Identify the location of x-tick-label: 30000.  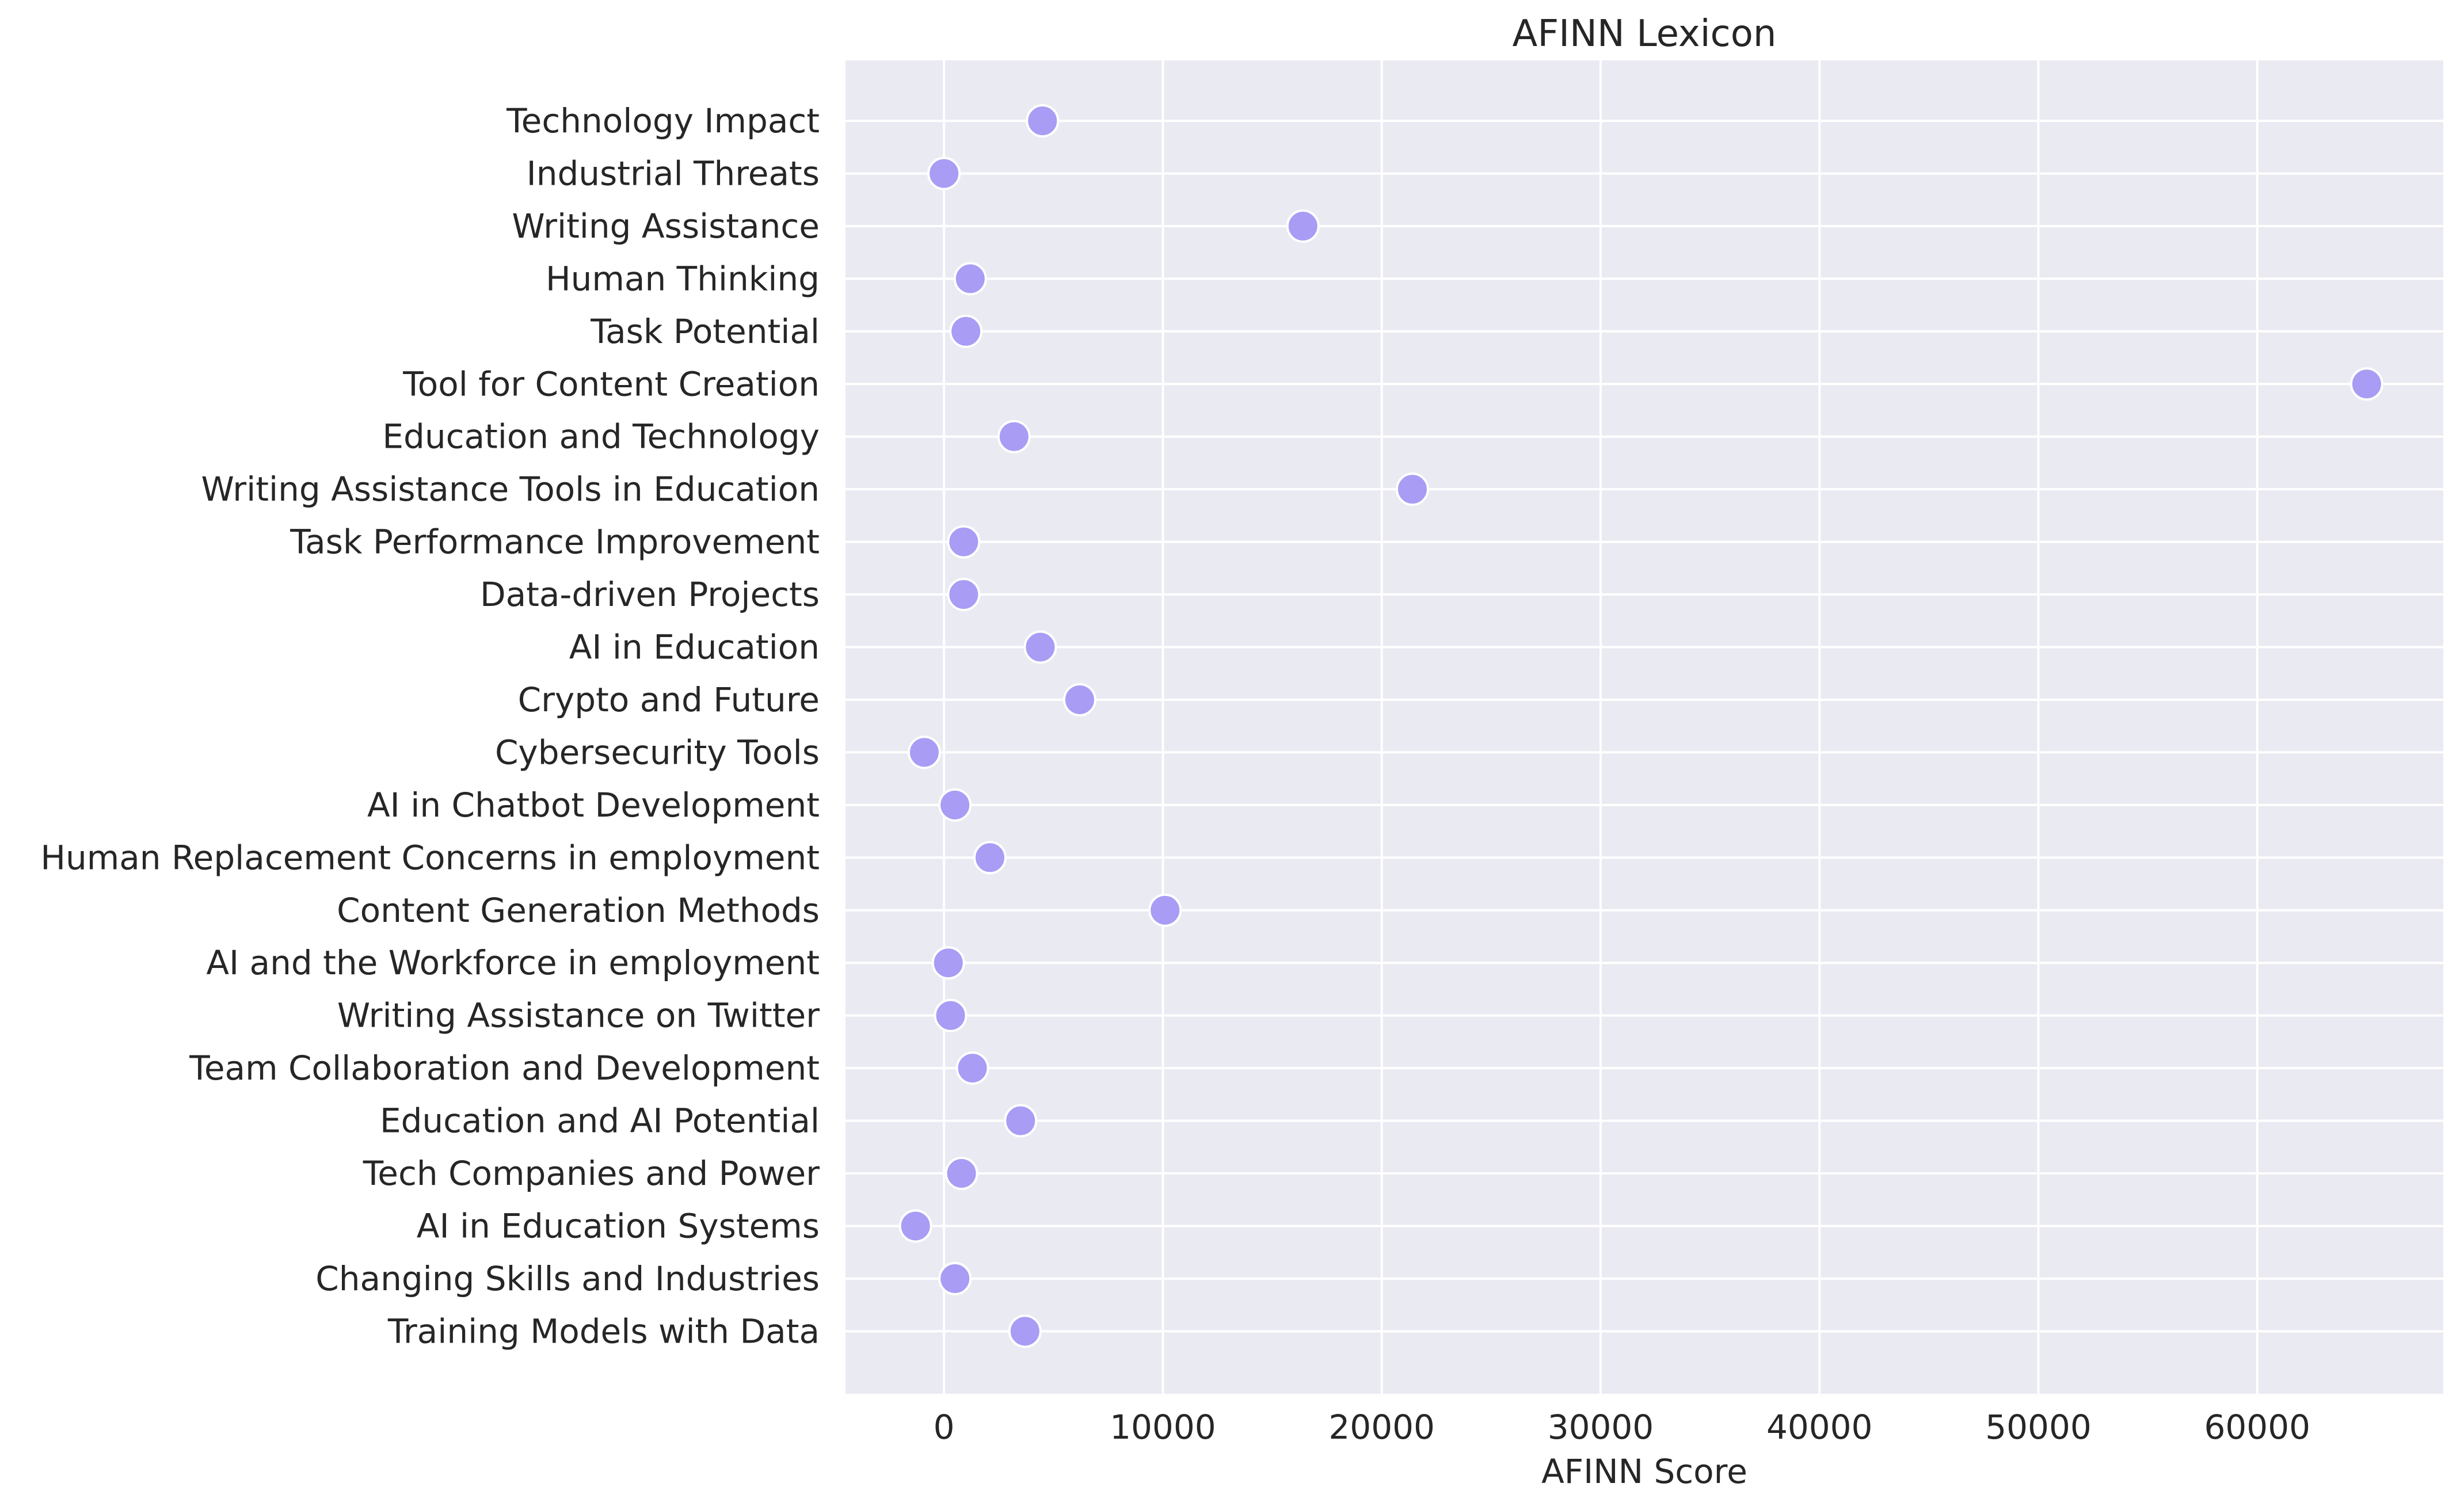
(1601, 1427).